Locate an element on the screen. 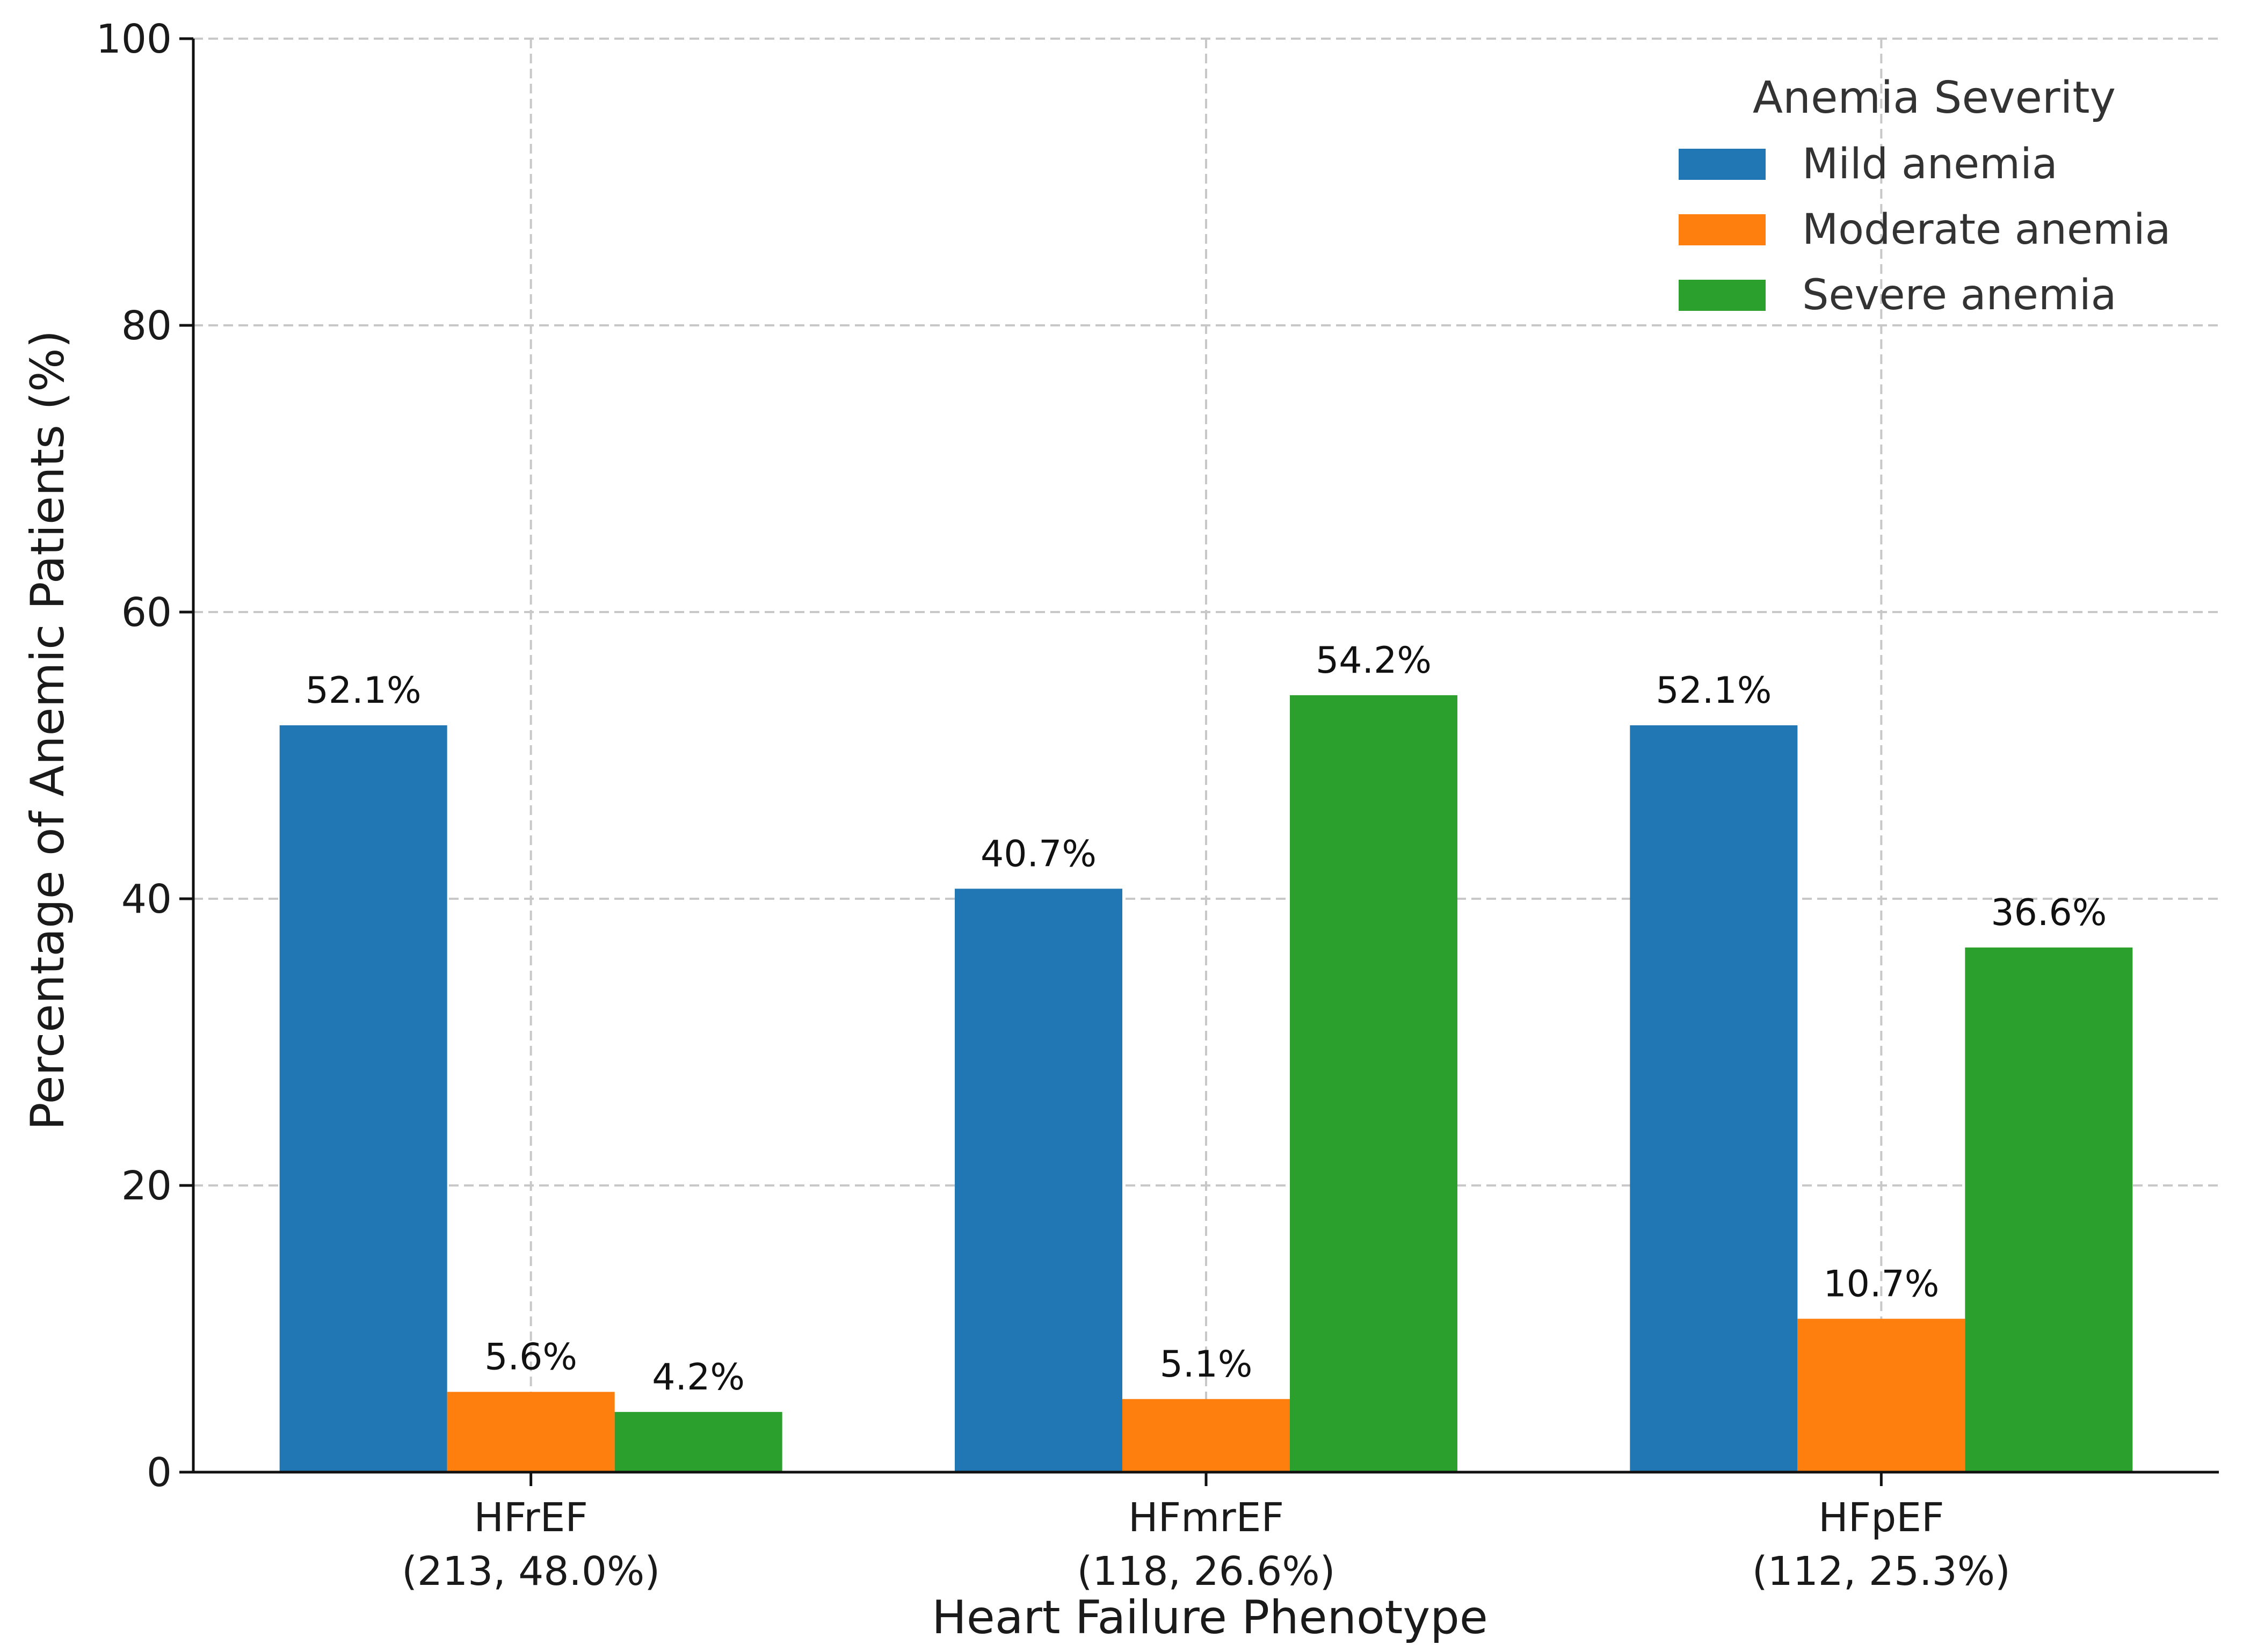 This screenshot has width=2250, height=1652. data-label: 54.2% is located at coordinates (1374, 661).